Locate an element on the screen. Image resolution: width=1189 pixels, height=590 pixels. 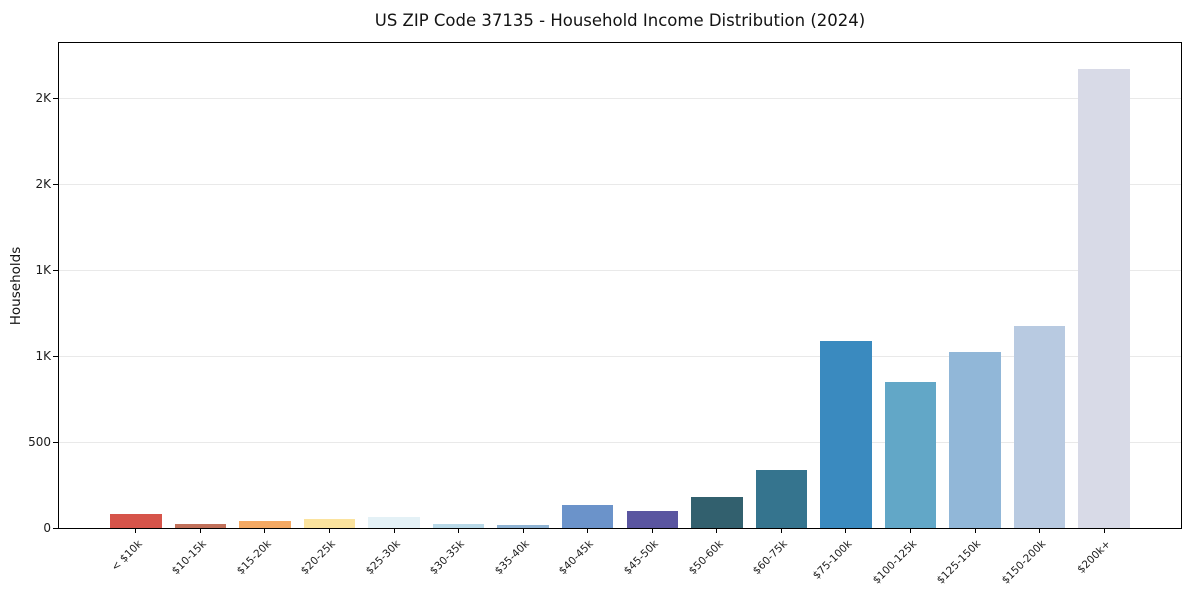
y-tick-label: 0 is located at coordinates (47, 527).